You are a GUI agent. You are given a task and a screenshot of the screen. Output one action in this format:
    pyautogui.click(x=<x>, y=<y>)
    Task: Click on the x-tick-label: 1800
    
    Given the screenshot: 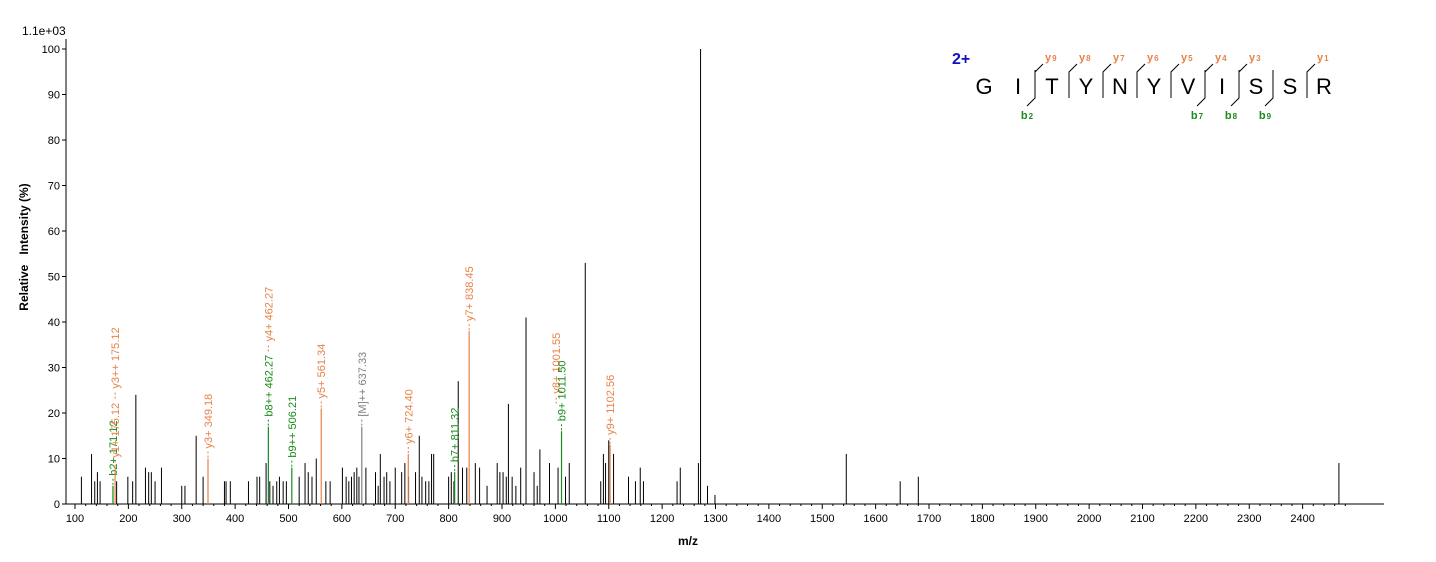 What is the action you would take?
    pyautogui.click(x=982, y=519)
    